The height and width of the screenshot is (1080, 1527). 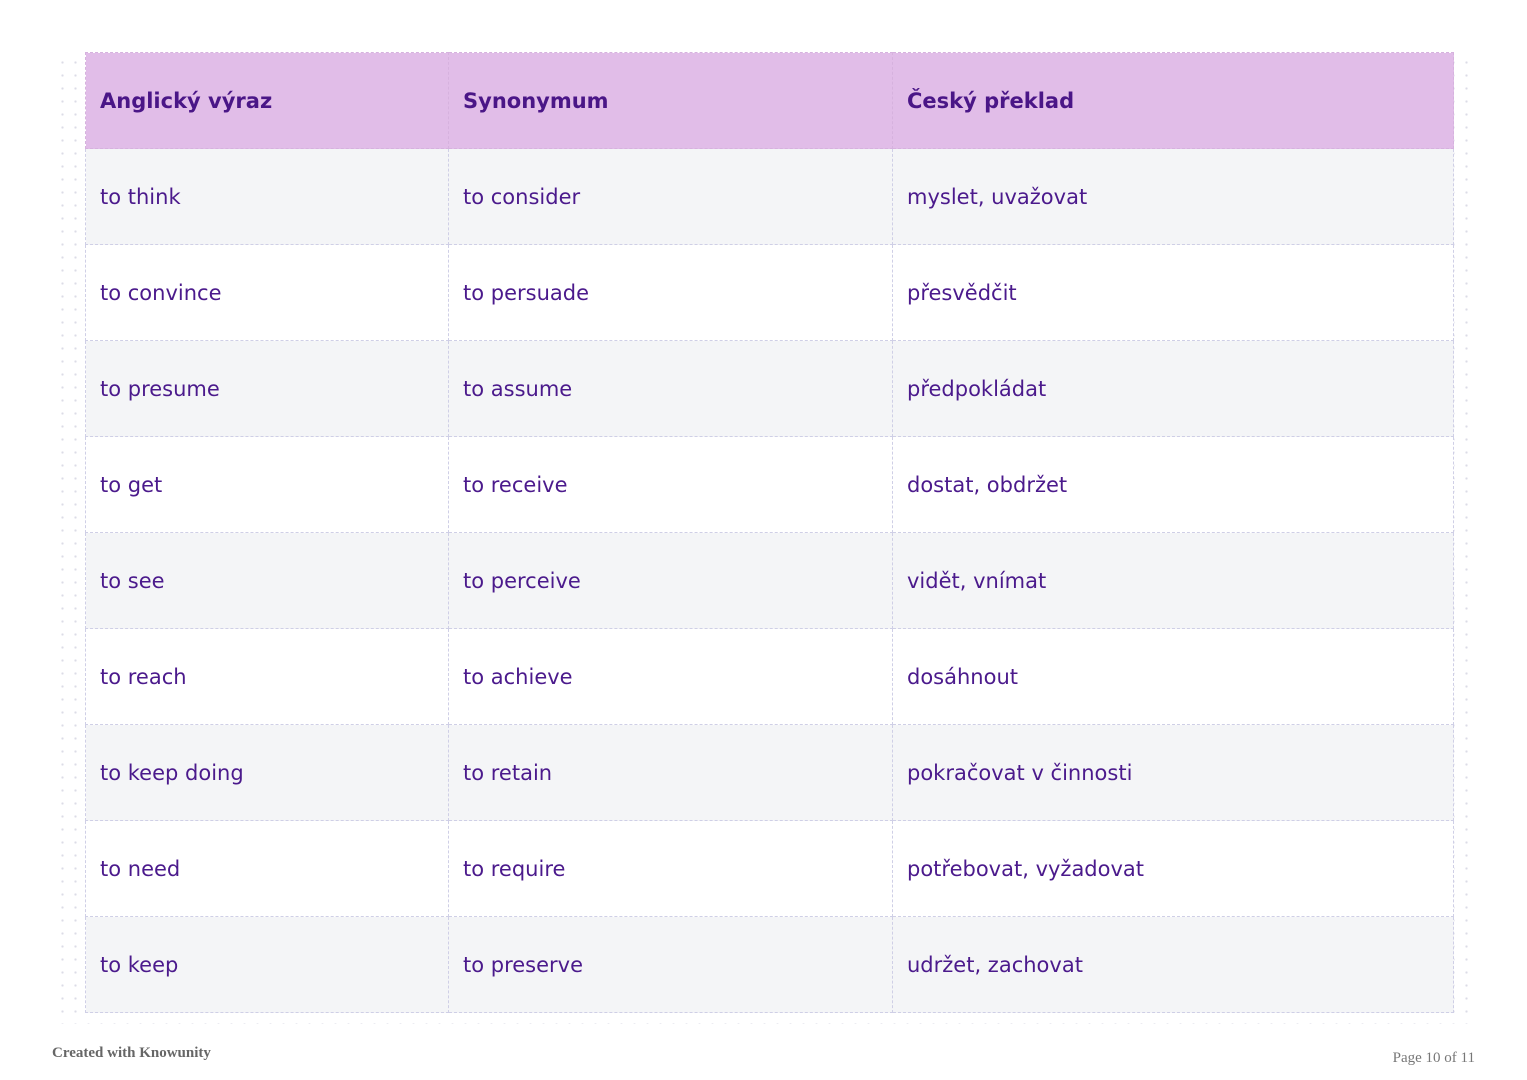 I want to click on table-header-row: Anglický výraz Synonymum Český překlad, so click(x=769, y=100).